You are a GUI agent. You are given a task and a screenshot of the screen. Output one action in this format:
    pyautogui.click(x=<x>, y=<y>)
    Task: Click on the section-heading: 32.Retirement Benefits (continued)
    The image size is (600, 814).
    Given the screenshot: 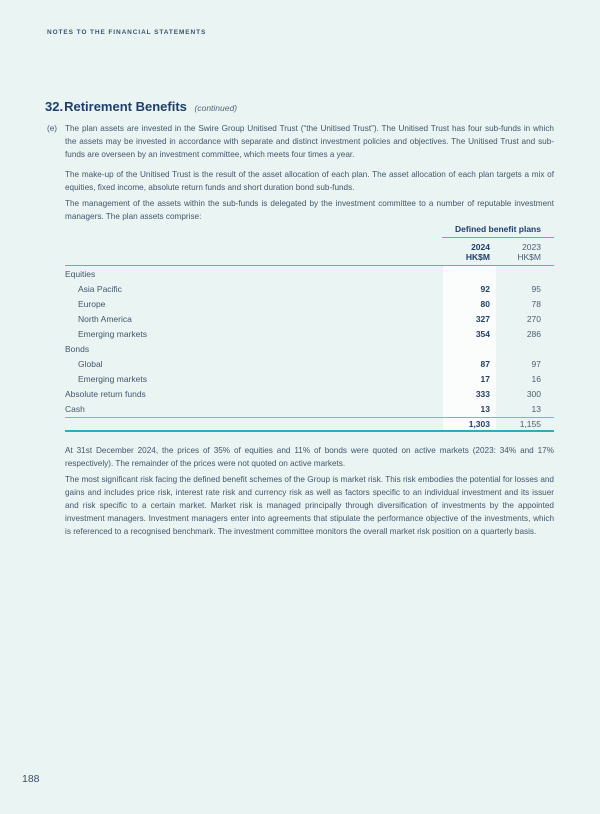 What is the action you would take?
    pyautogui.click(x=141, y=106)
    